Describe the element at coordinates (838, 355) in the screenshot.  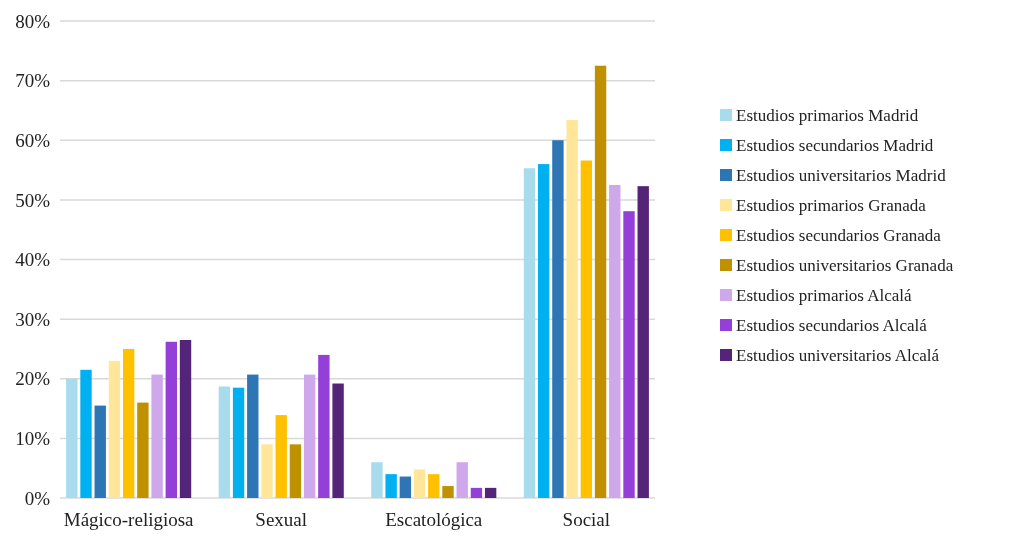
I see `legend-label: Estudios universitarios Alcalá` at that location.